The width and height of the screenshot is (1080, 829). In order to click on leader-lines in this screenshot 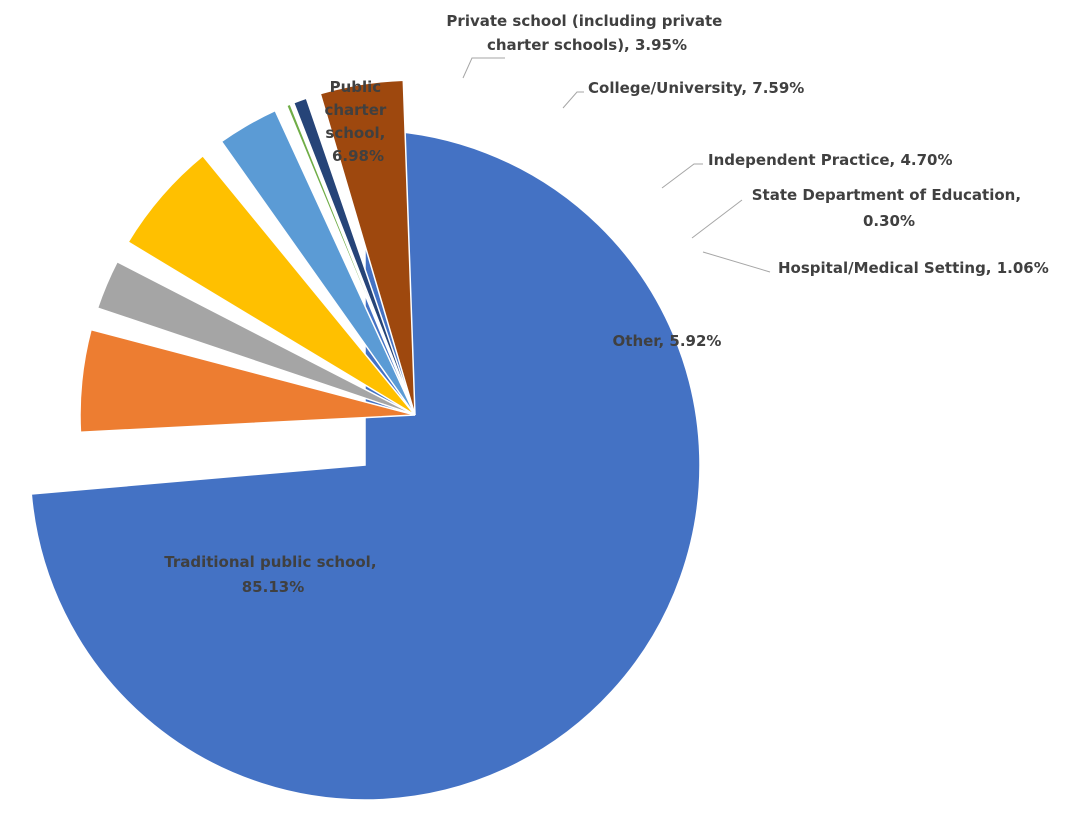, I will do `click(616, 165)`.